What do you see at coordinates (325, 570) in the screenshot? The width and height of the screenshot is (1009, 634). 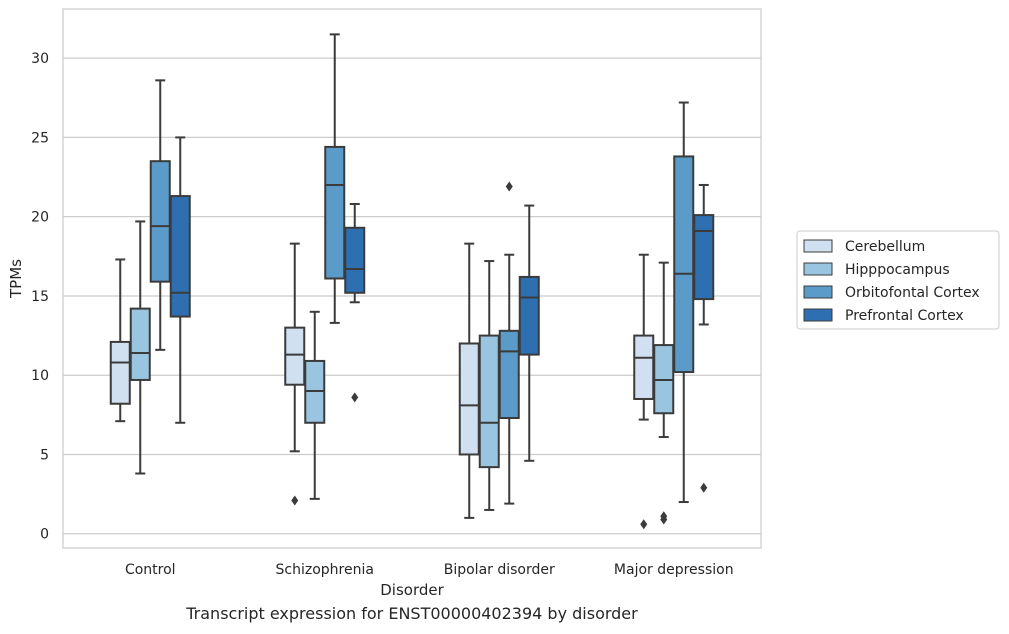 I see `x-tick-label: Schizophrenia` at bounding box center [325, 570].